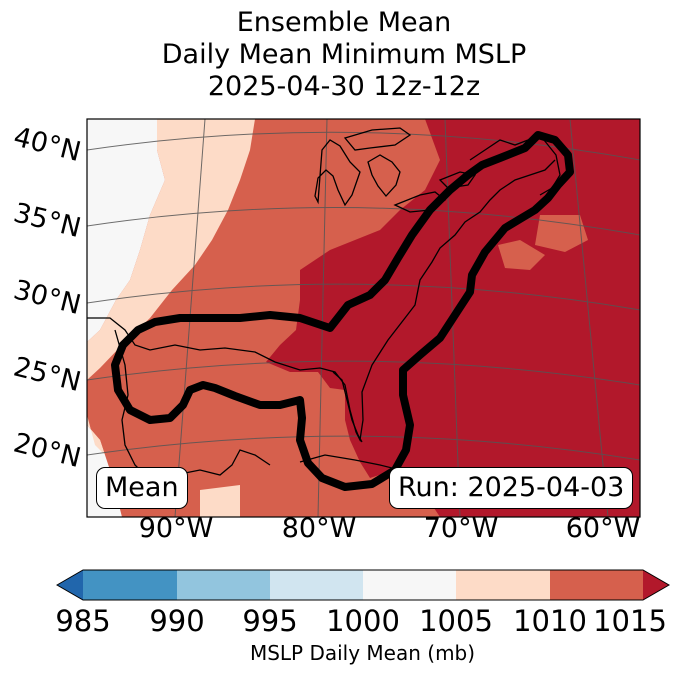 The height and width of the screenshot is (674, 688). I want to click on colorbar-tick-1000: 1000, so click(363, 621).